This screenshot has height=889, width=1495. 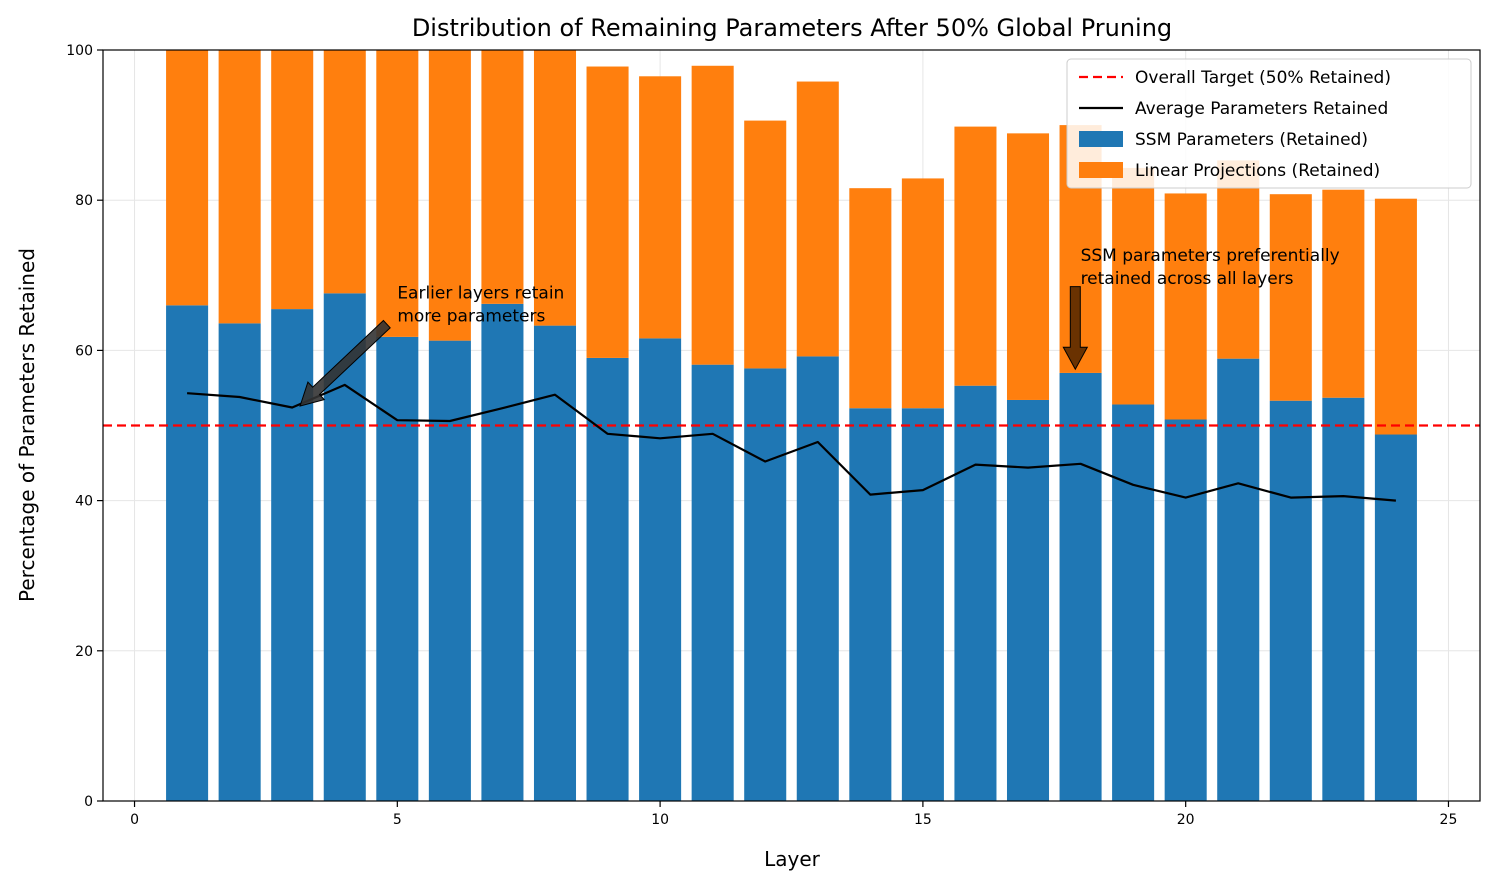 I want to click on x-axis-label: Layer, so click(x=792, y=859).